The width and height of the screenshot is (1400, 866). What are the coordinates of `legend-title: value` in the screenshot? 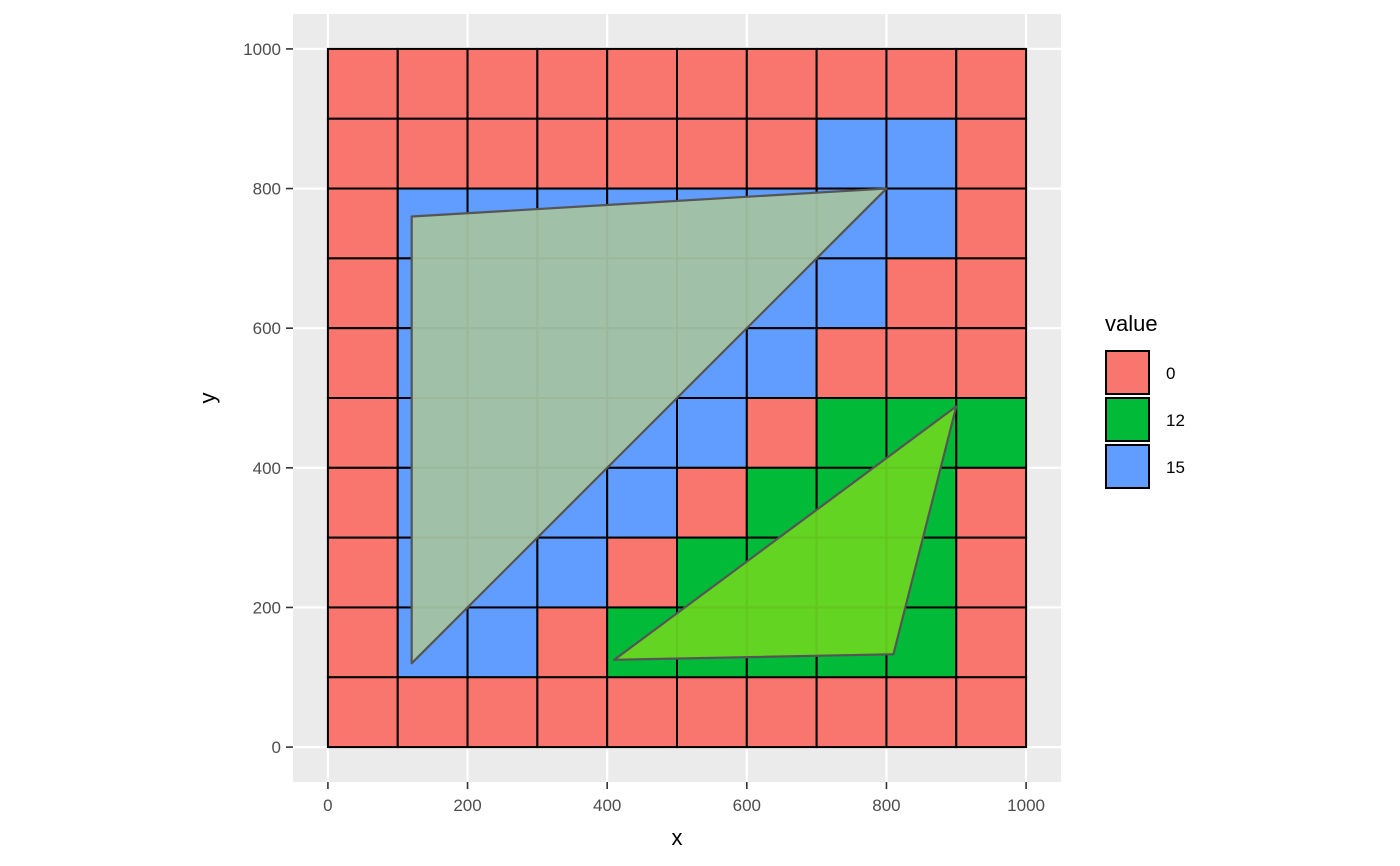 It's located at (1131, 323).